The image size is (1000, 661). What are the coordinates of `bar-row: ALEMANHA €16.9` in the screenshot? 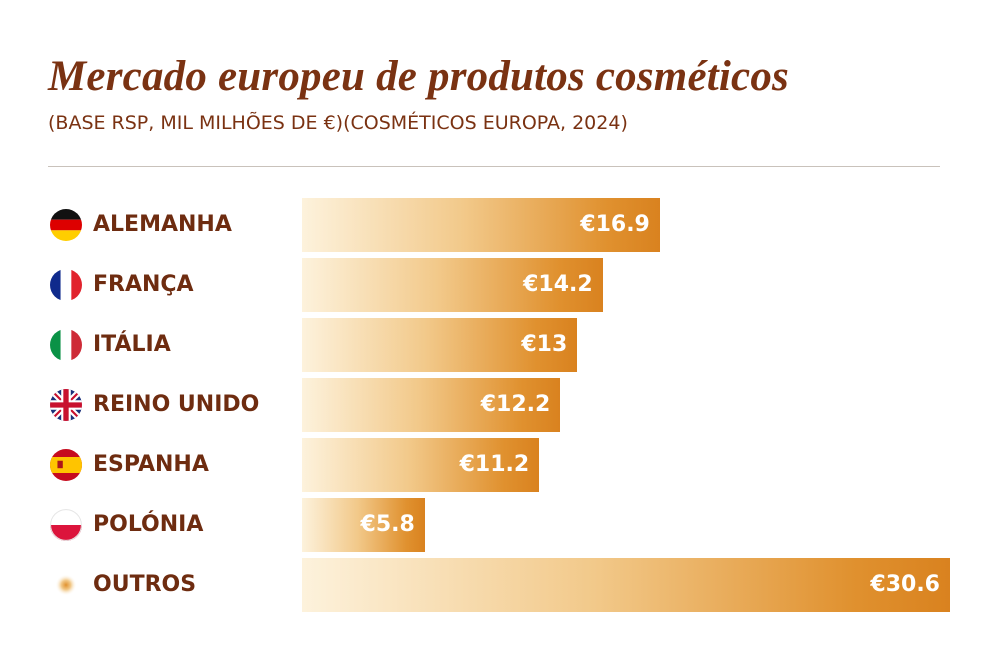 It's located at (500, 225).